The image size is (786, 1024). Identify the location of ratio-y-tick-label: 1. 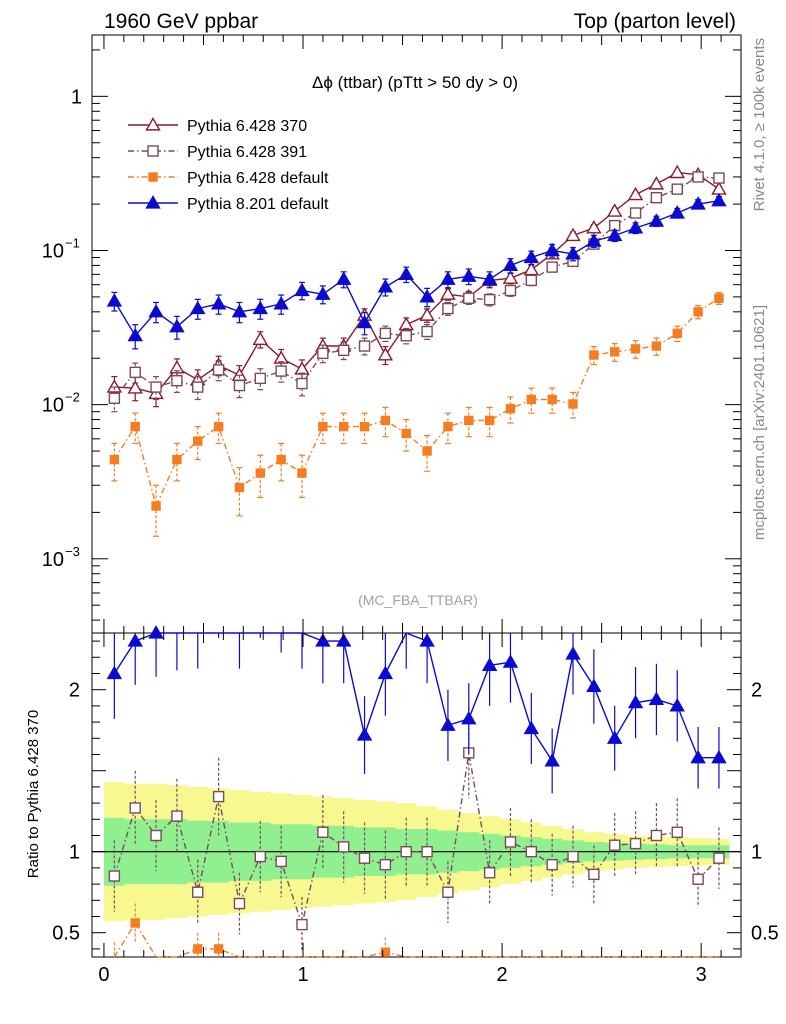
(74, 853).